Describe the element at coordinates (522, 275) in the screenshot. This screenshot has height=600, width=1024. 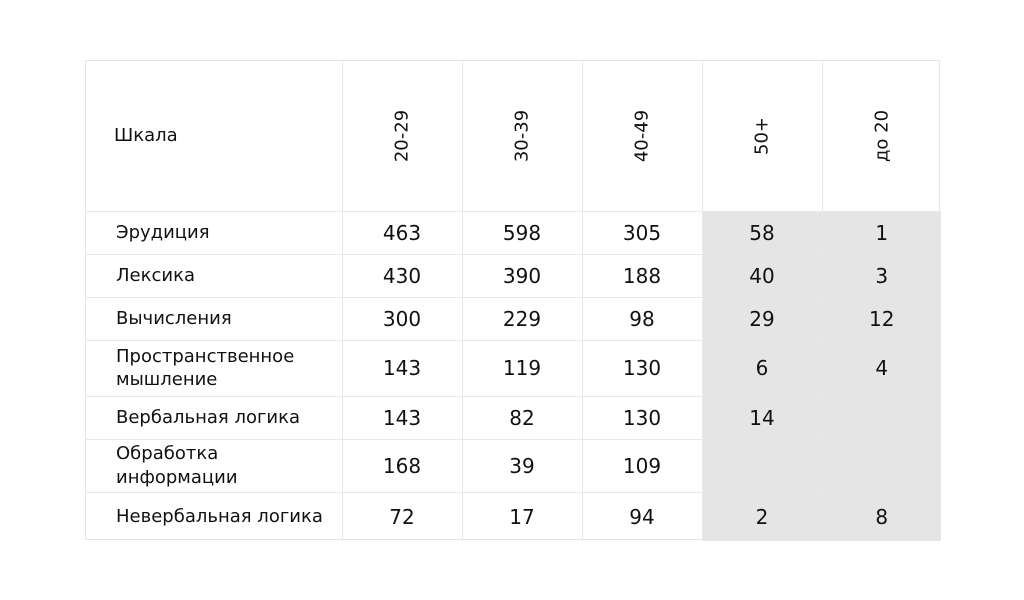
I see `table-cell: 390` at that location.